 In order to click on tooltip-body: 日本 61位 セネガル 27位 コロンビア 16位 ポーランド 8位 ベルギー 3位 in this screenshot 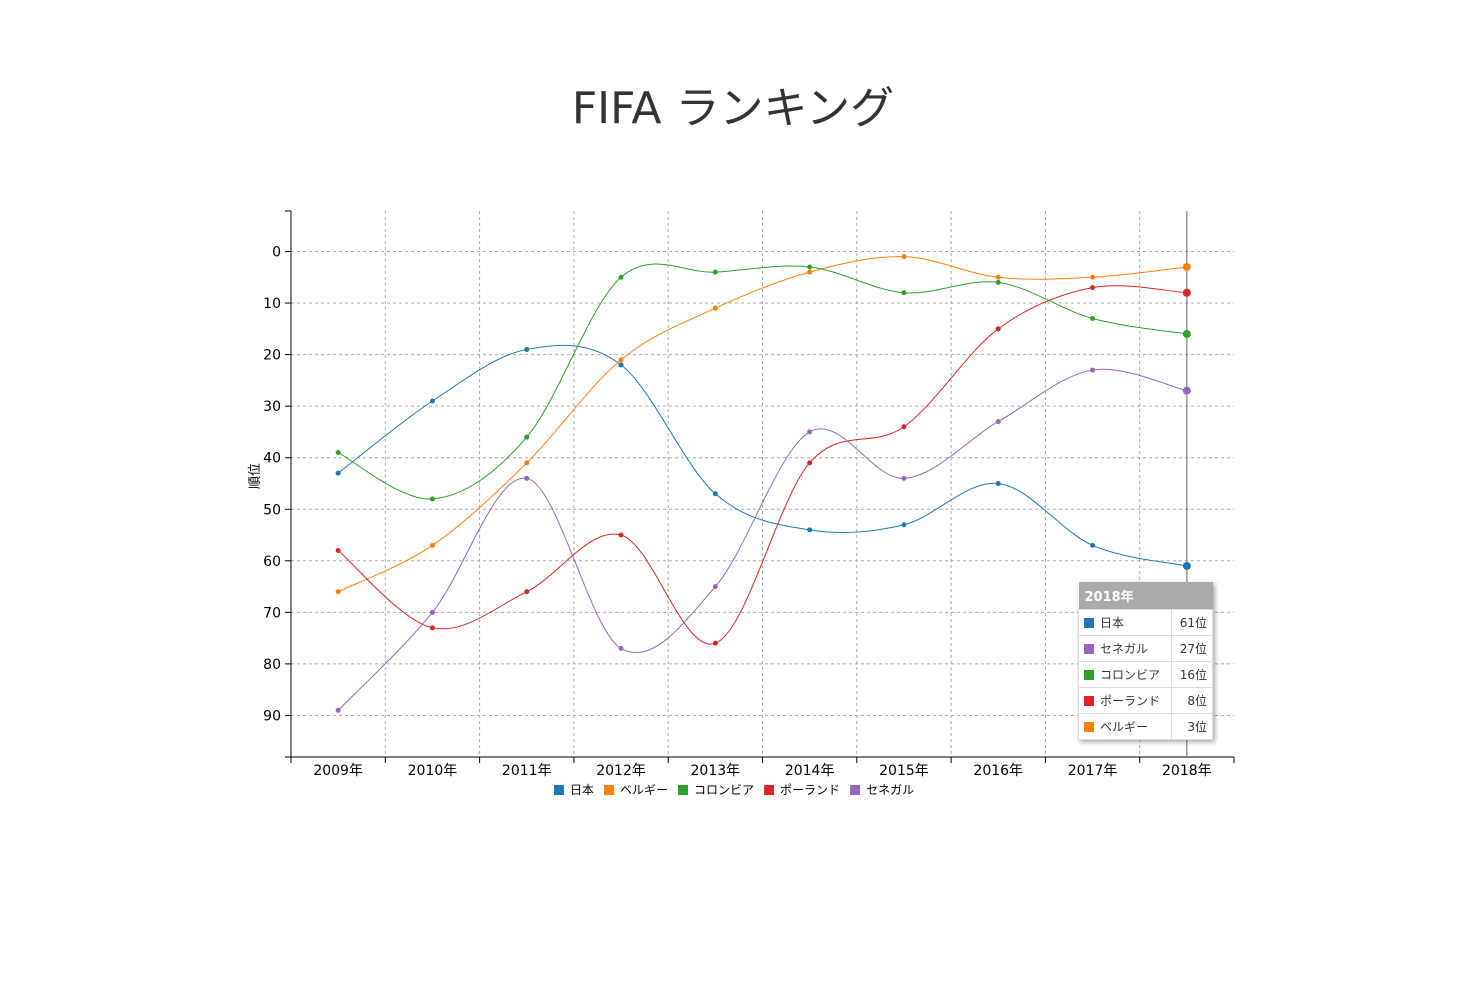, I will do `click(1145, 674)`.